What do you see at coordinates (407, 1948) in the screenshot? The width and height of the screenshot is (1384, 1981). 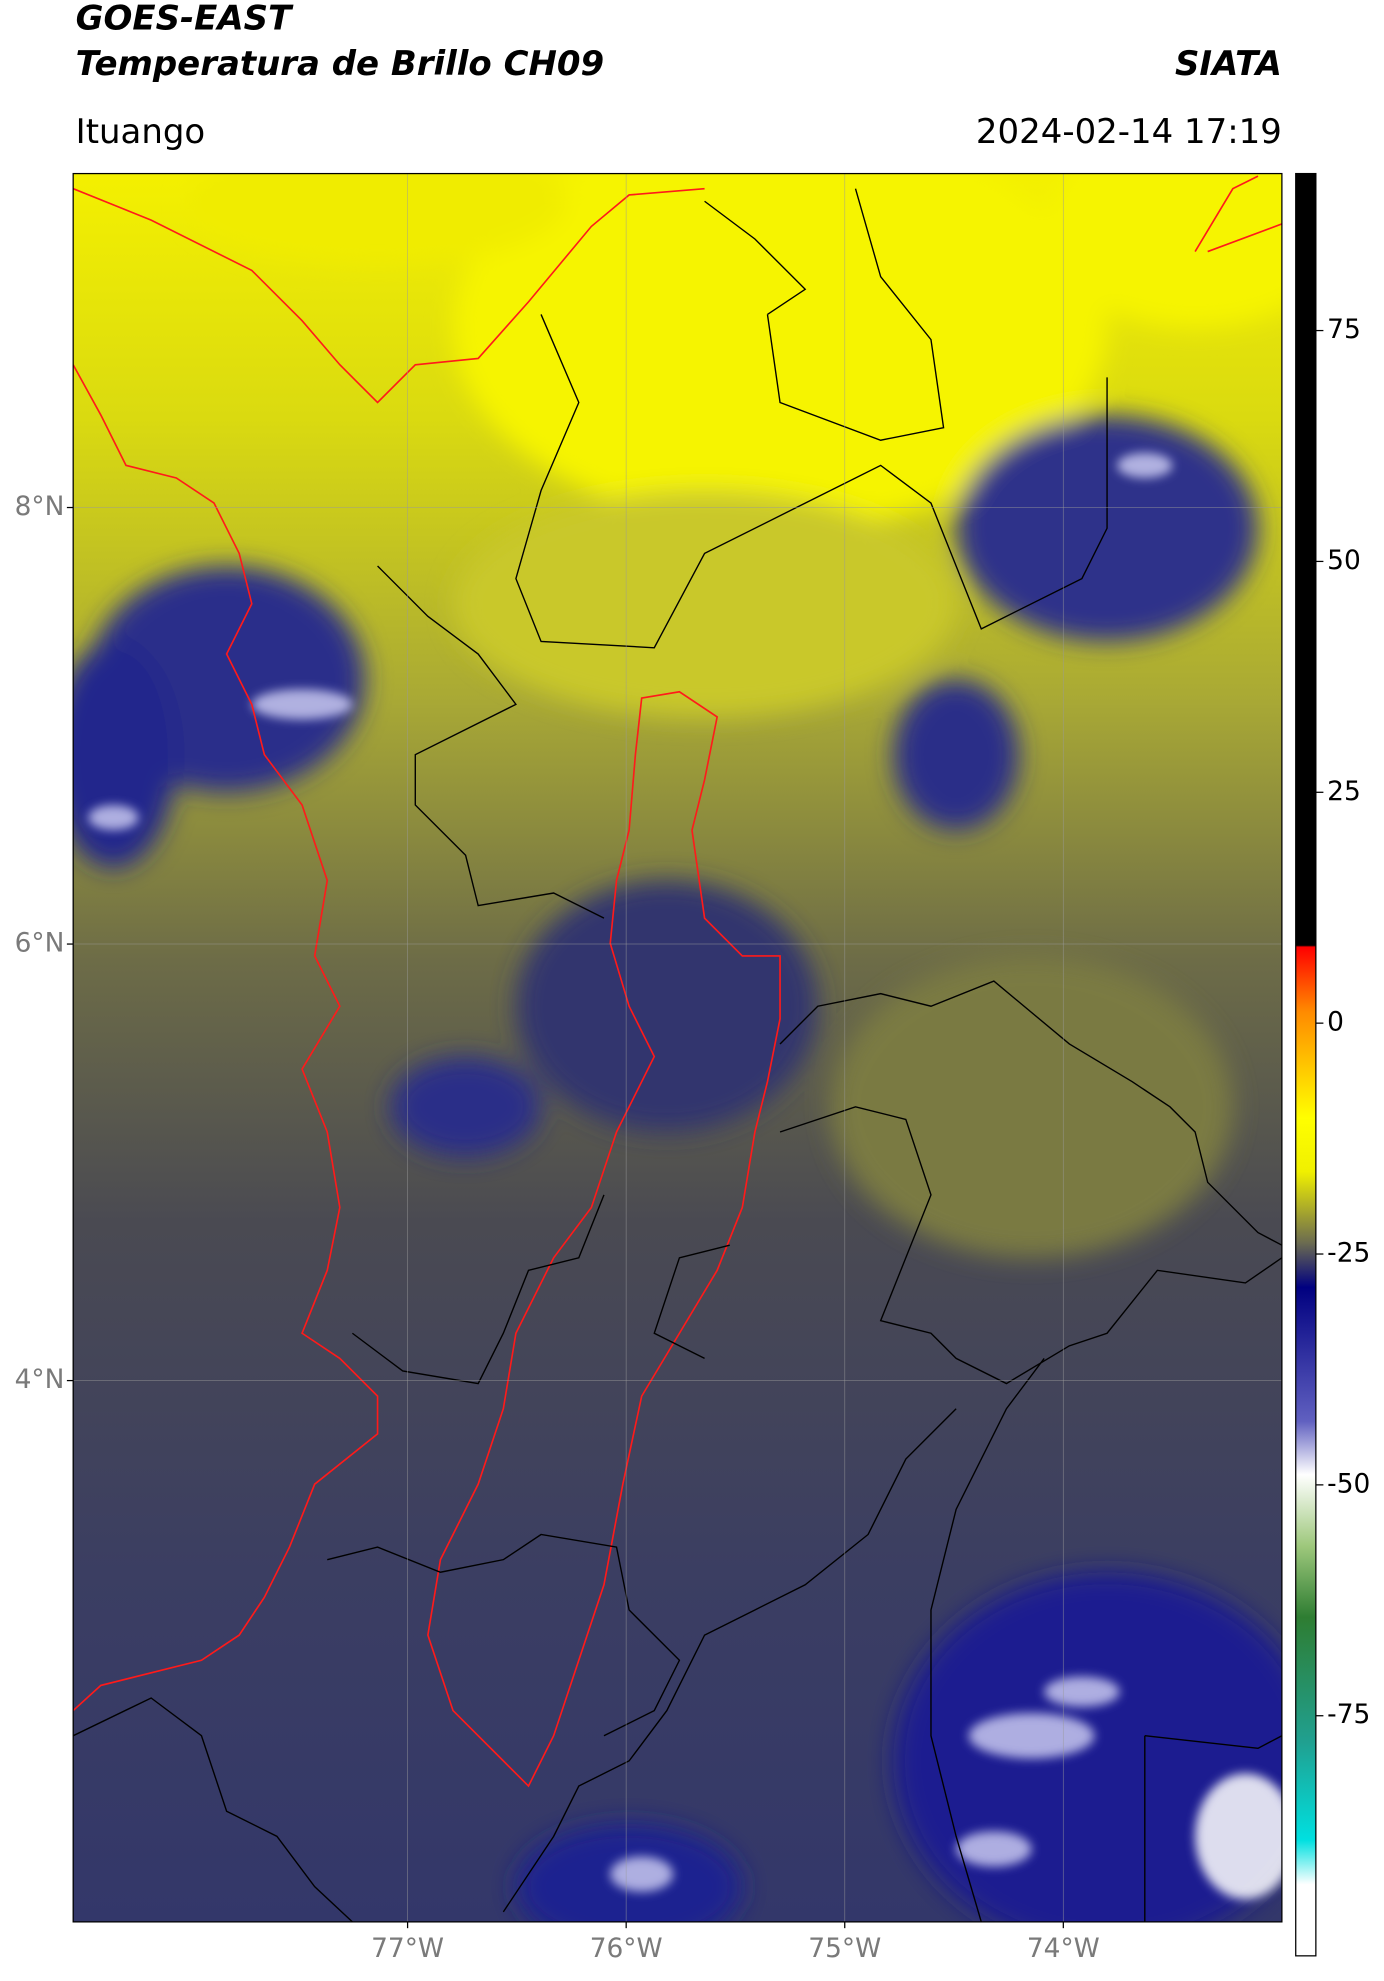 I see `x-tick-label: 77°W` at bounding box center [407, 1948].